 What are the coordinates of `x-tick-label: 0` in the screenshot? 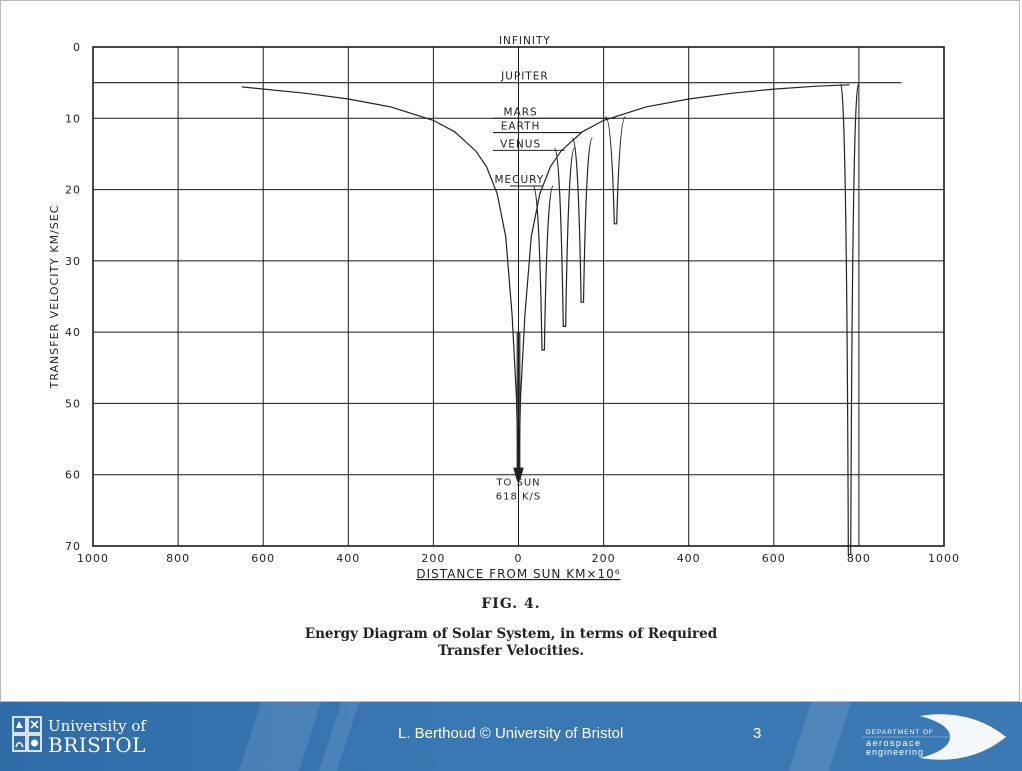 It's located at (519, 558).